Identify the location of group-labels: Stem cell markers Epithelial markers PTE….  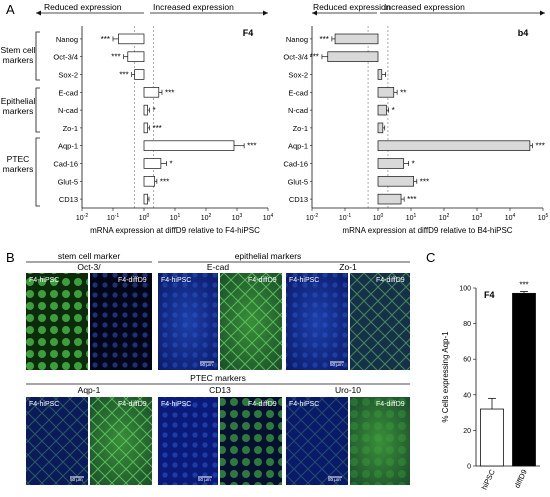
(20, 119).